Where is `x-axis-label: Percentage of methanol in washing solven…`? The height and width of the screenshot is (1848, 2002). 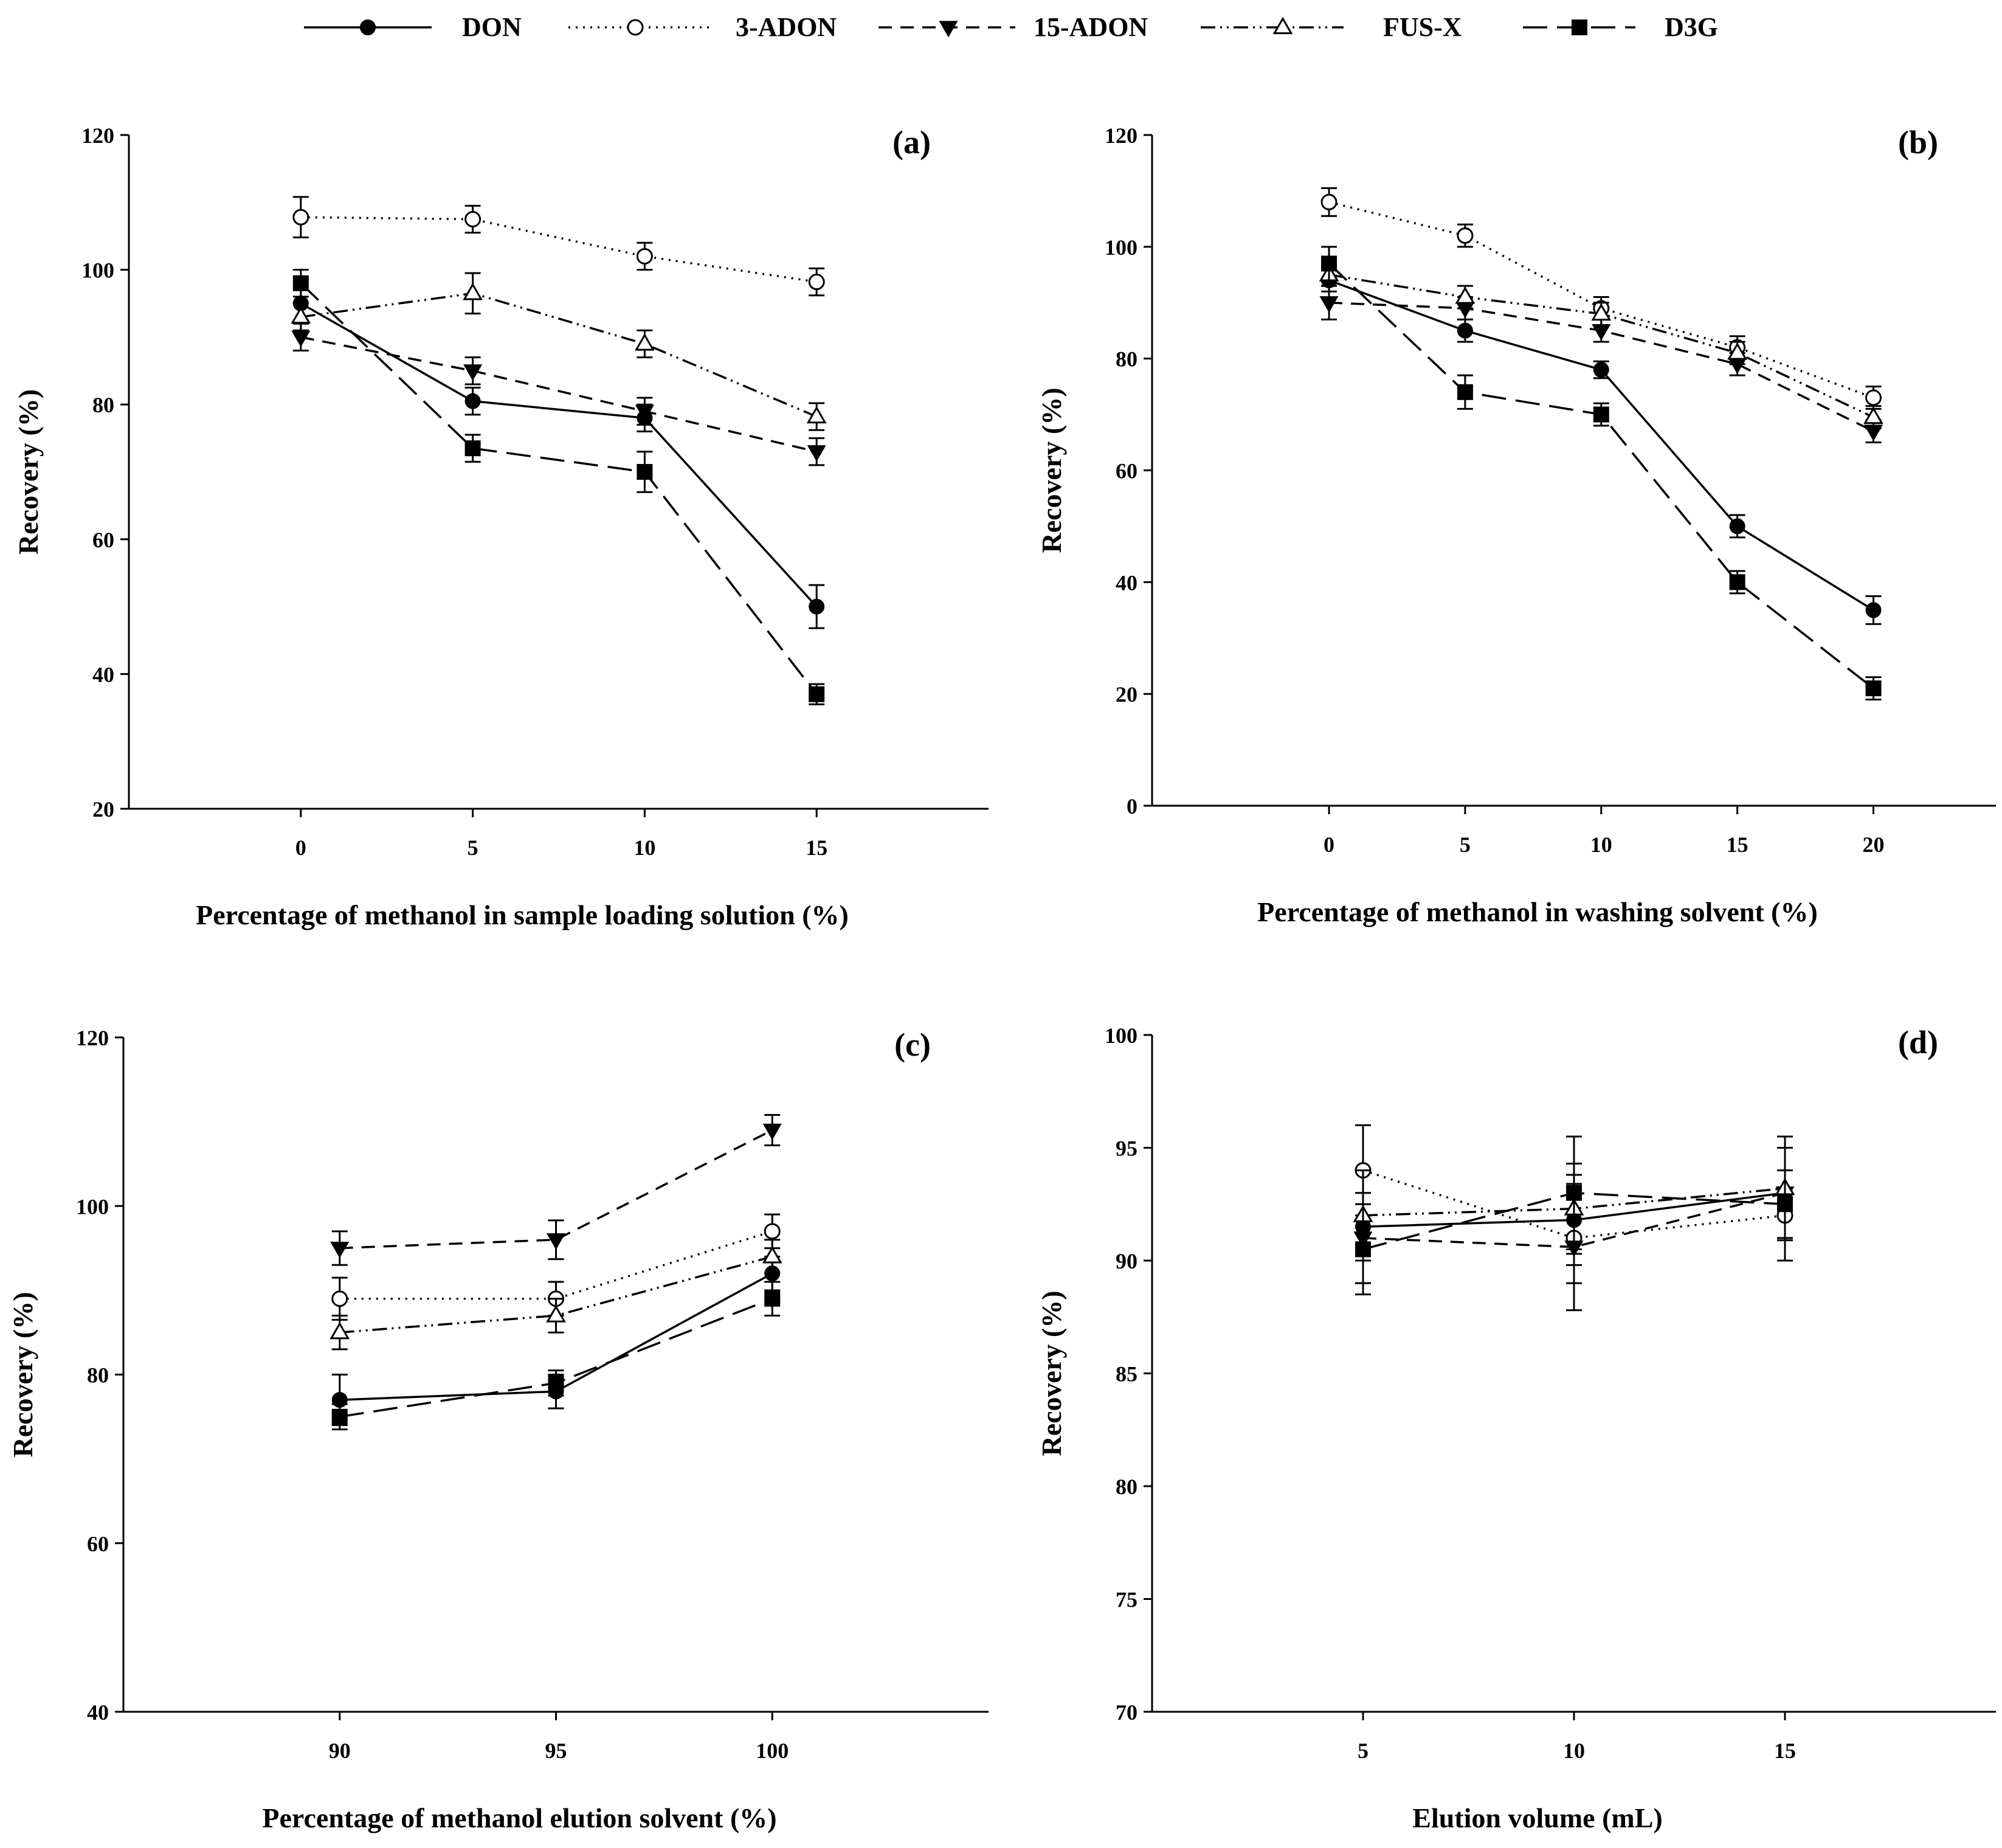
x-axis-label: Percentage of methanol in washing solven… is located at coordinates (1537, 911).